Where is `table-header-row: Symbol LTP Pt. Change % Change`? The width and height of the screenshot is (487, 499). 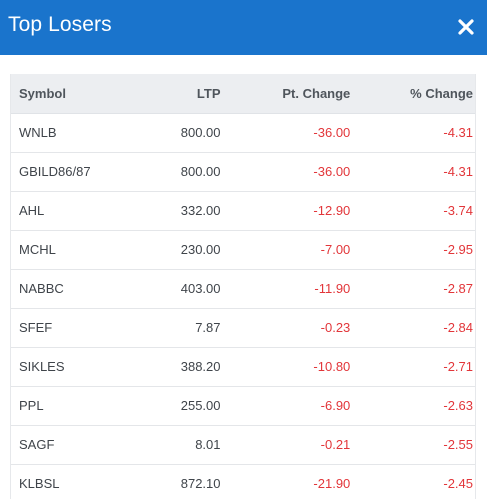
table-header-row: Symbol LTP Pt. Change % Change is located at coordinates (243, 94).